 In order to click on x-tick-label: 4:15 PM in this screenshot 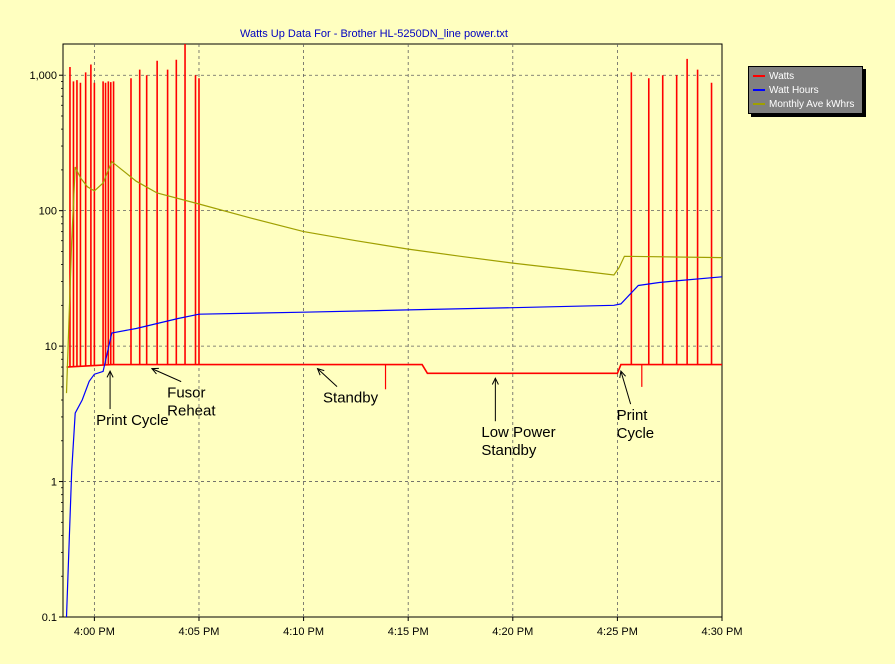, I will do `click(408, 632)`.